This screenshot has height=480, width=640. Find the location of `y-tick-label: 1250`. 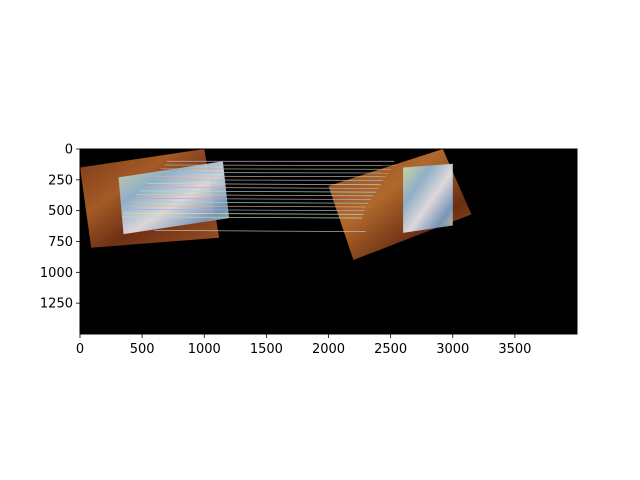

y-tick-label: 1250 is located at coordinates (56, 304).